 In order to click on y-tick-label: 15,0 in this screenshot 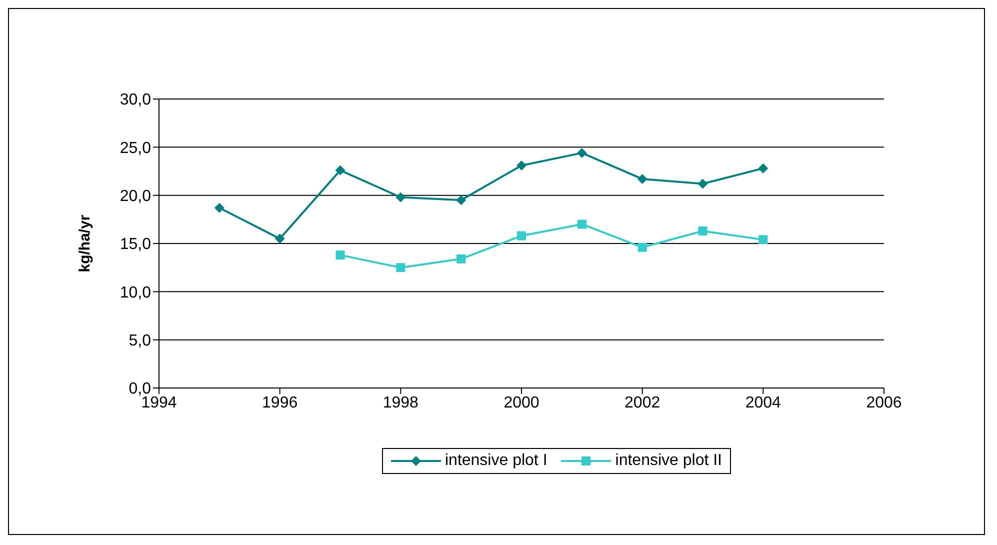, I will do `click(136, 245)`.